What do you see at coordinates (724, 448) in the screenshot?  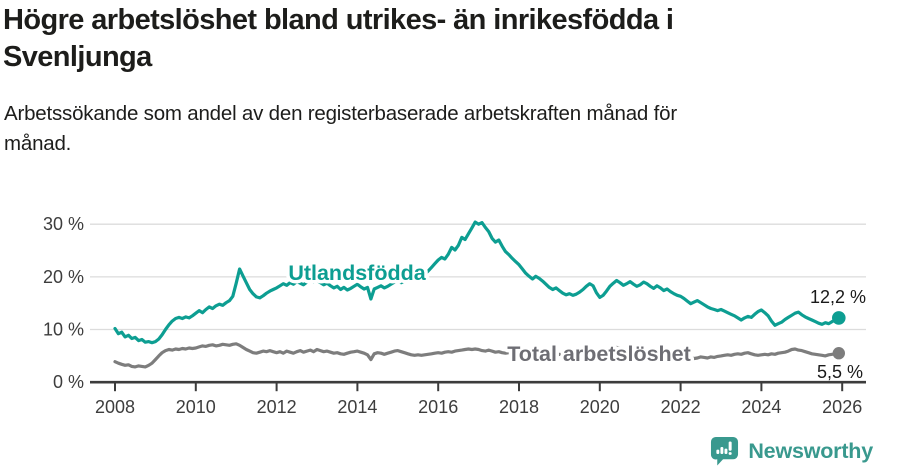 I see `logo-barchart-glyph` at bounding box center [724, 448].